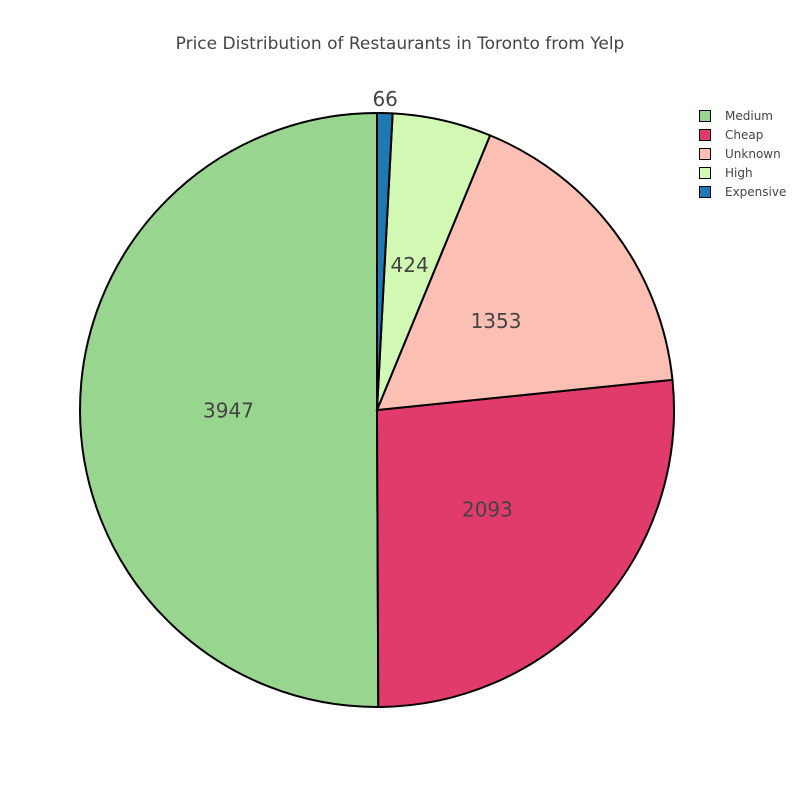 The height and width of the screenshot is (800, 800). I want to click on legend: Medium Cheap Unknown High Expensive, so click(742, 153).